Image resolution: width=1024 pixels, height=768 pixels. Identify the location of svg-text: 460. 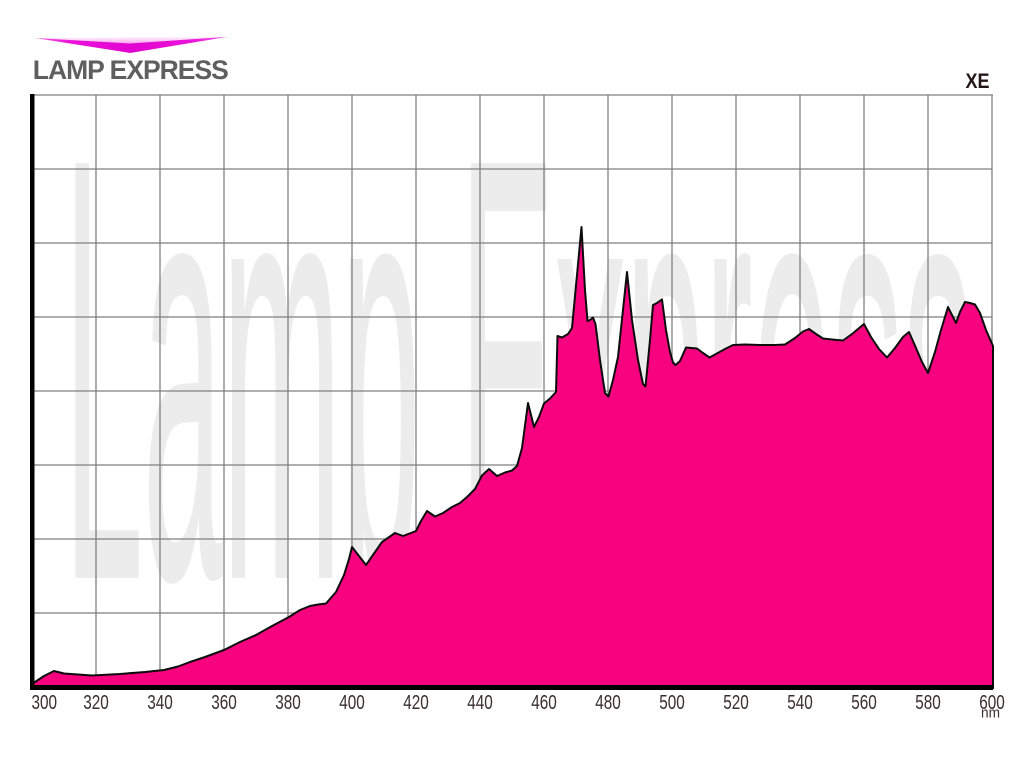
(544, 703).